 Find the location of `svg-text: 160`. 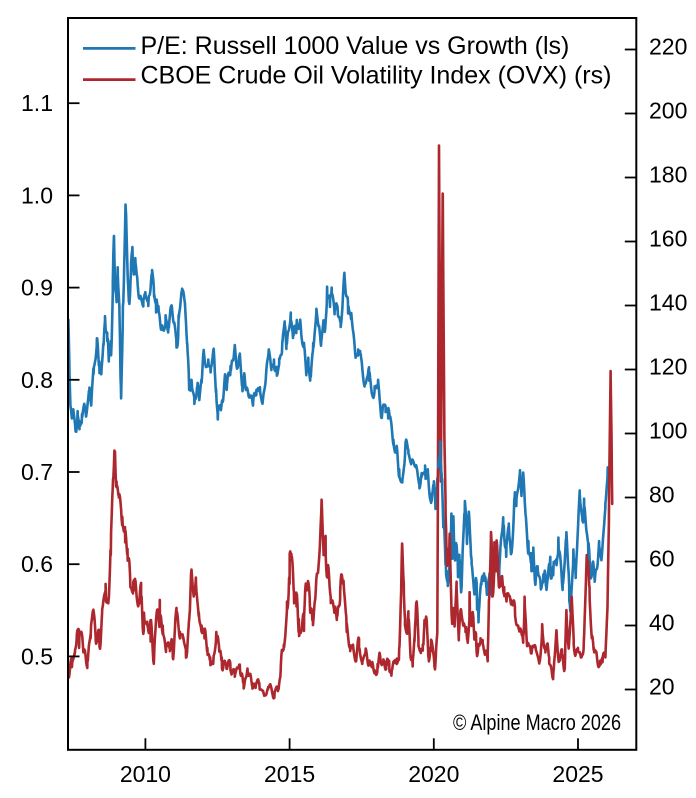

svg-text: 160 is located at coordinates (668, 238).